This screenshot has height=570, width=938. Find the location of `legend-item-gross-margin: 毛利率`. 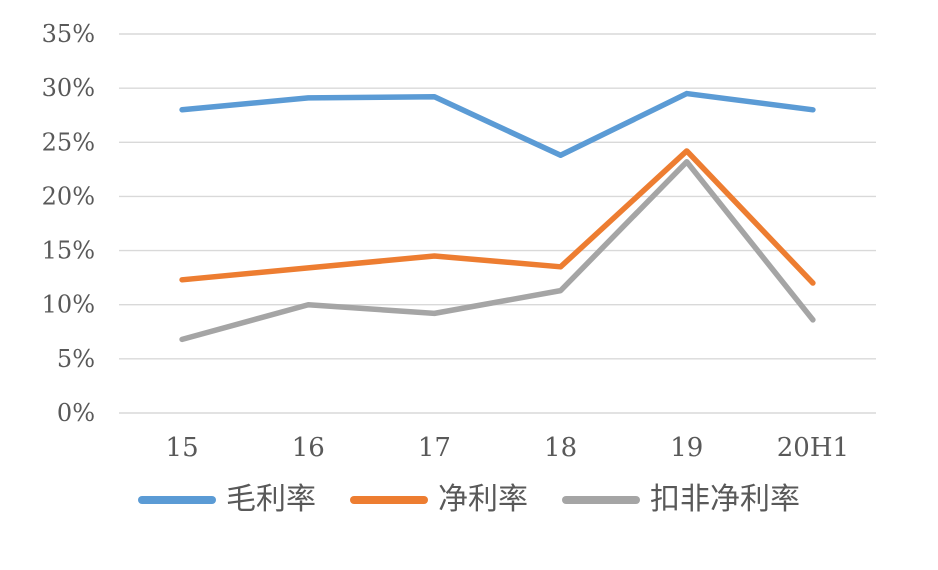

legend-item-gross-margin: 毛利率 is located at coordinates (227, 500).